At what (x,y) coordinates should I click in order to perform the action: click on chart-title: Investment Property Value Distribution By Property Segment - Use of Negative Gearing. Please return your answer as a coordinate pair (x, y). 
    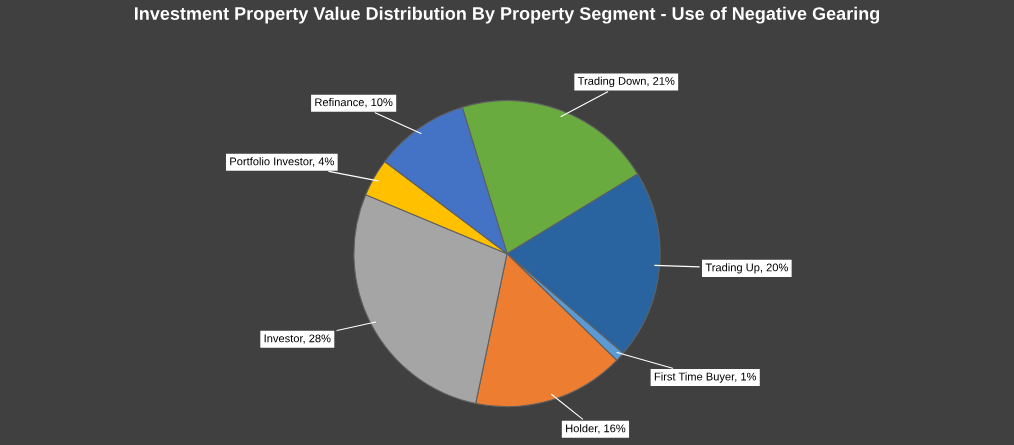
    Looking at the image, I should click on (507, 15).